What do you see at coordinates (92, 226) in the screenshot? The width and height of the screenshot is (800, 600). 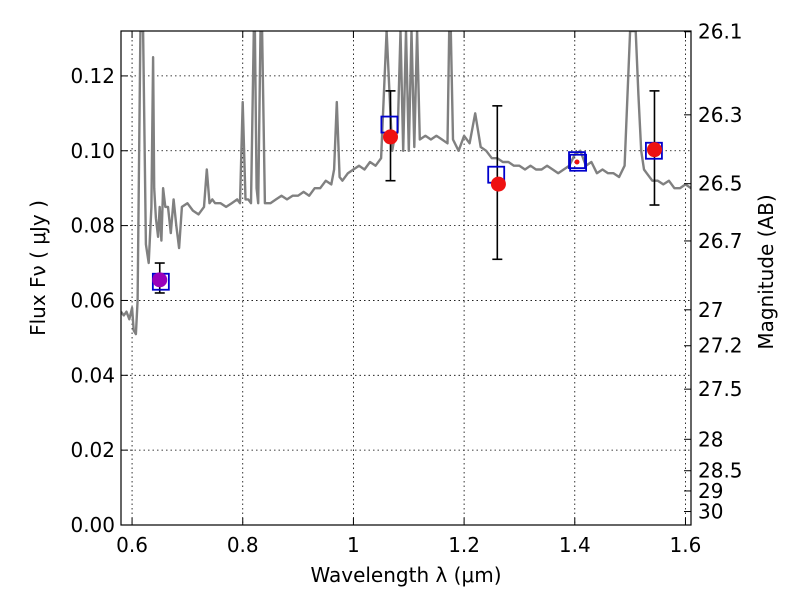 I see `y-tick-label: 0.08` at bounding box center [92, 226].